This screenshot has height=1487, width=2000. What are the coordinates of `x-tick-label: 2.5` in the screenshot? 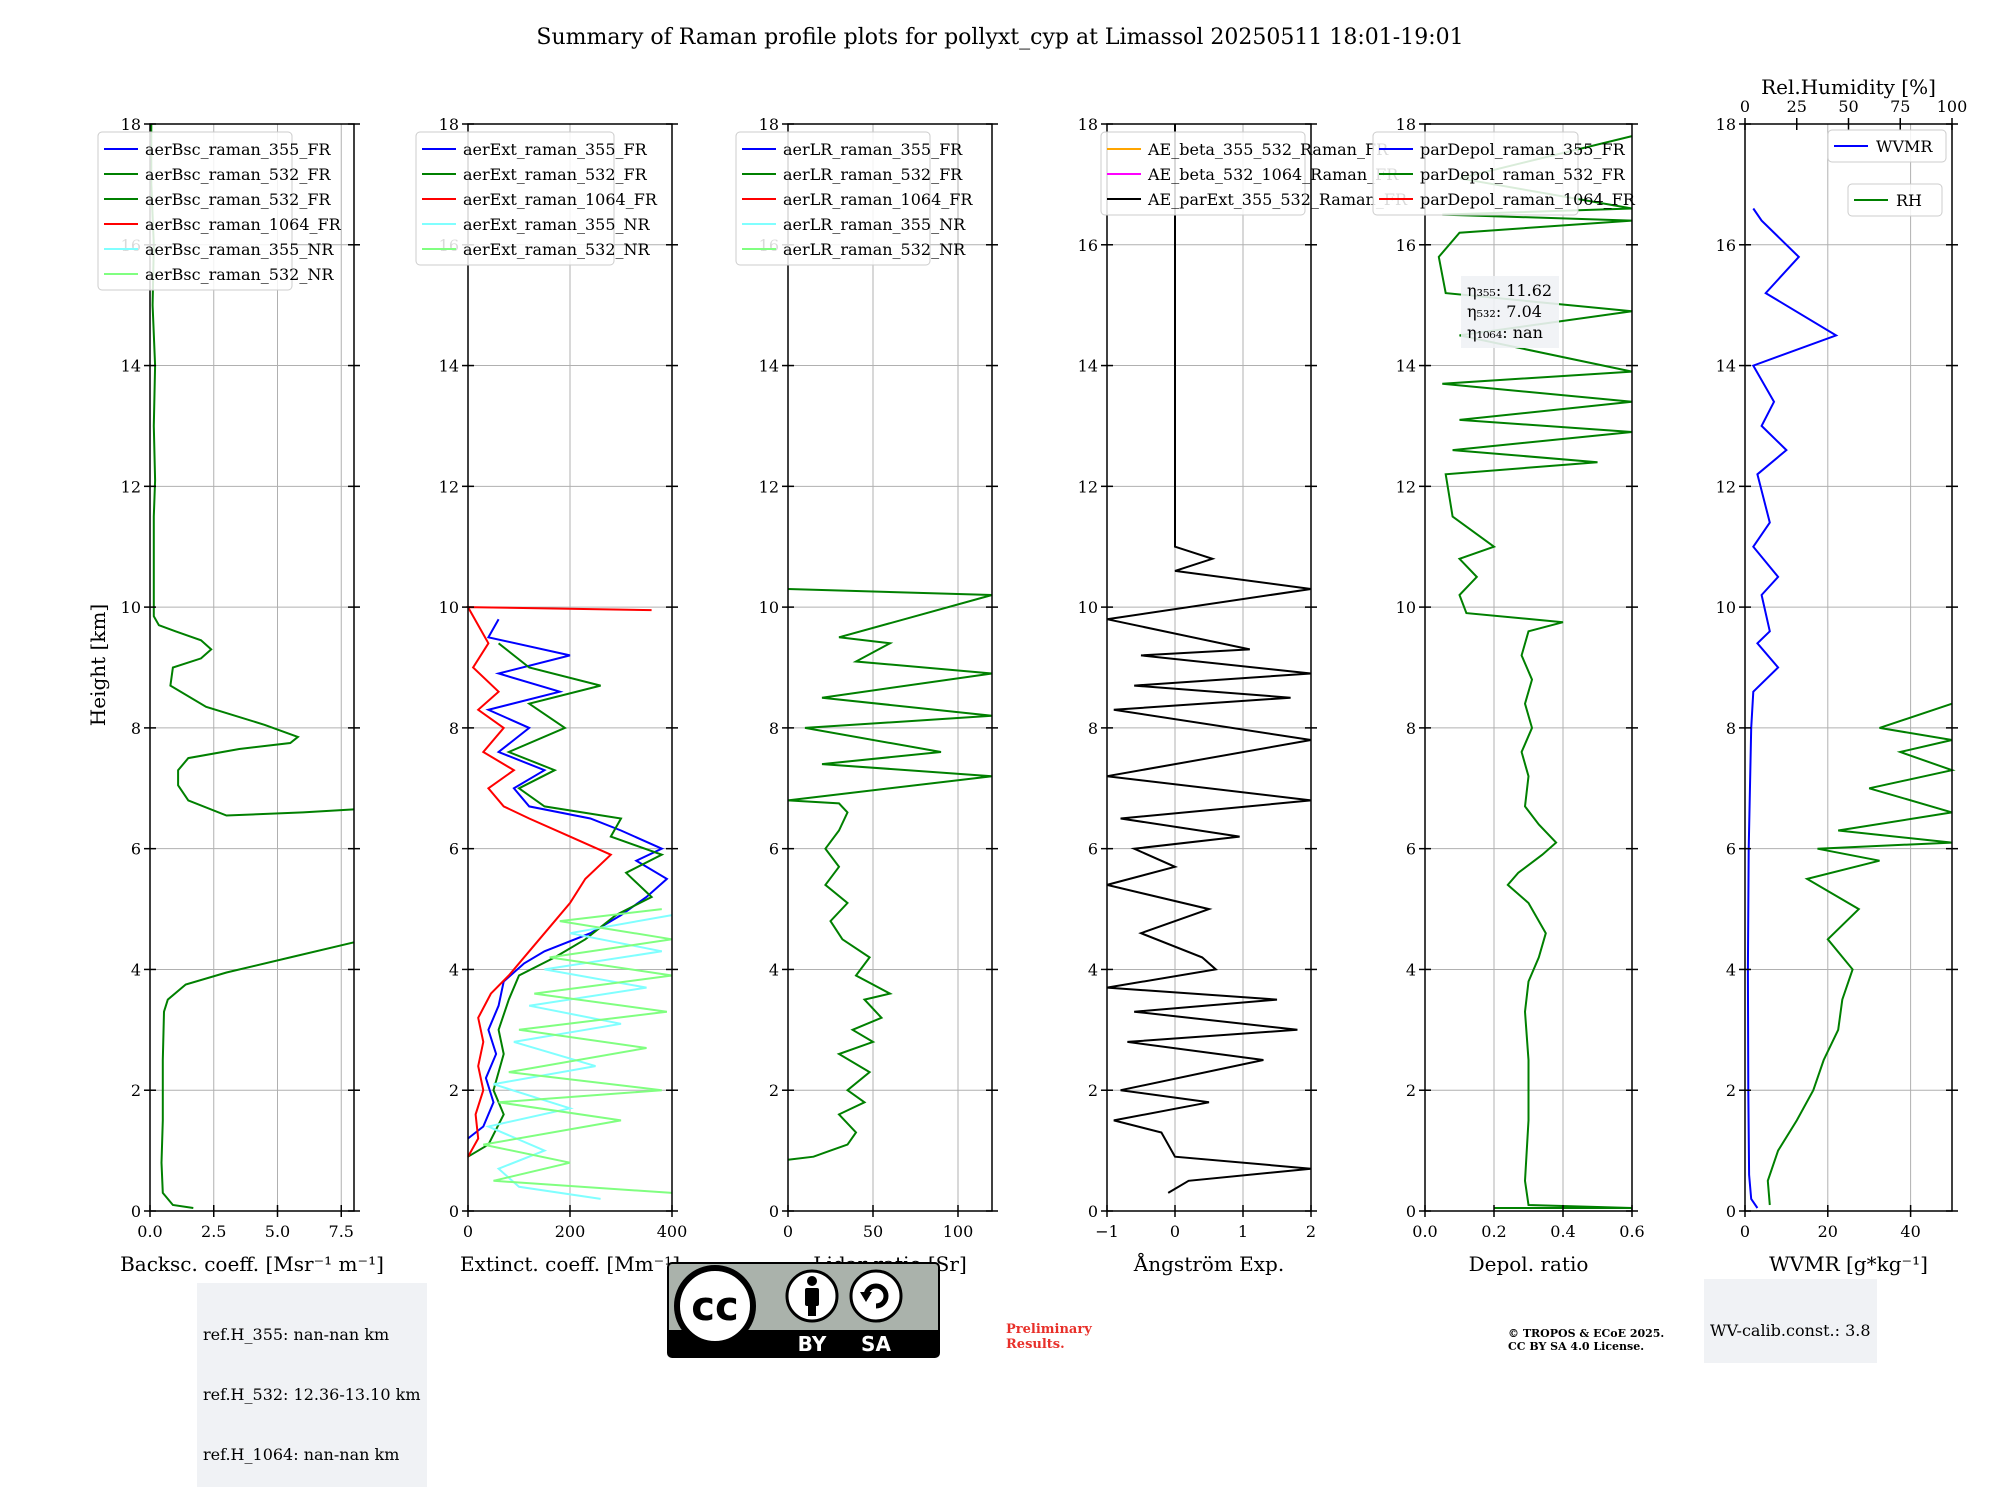 It's located at (213, 1231).